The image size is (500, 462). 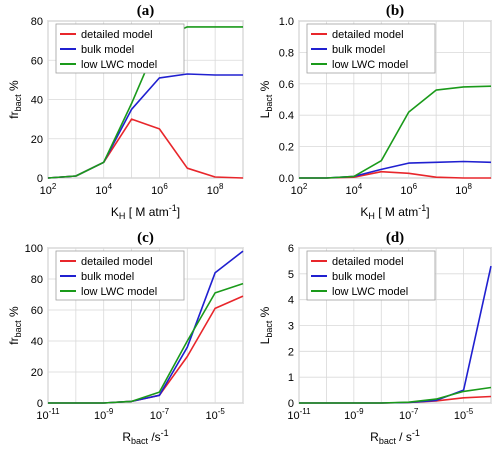 I want to click on y-tick-label: 6, so click(x=291, y=249).